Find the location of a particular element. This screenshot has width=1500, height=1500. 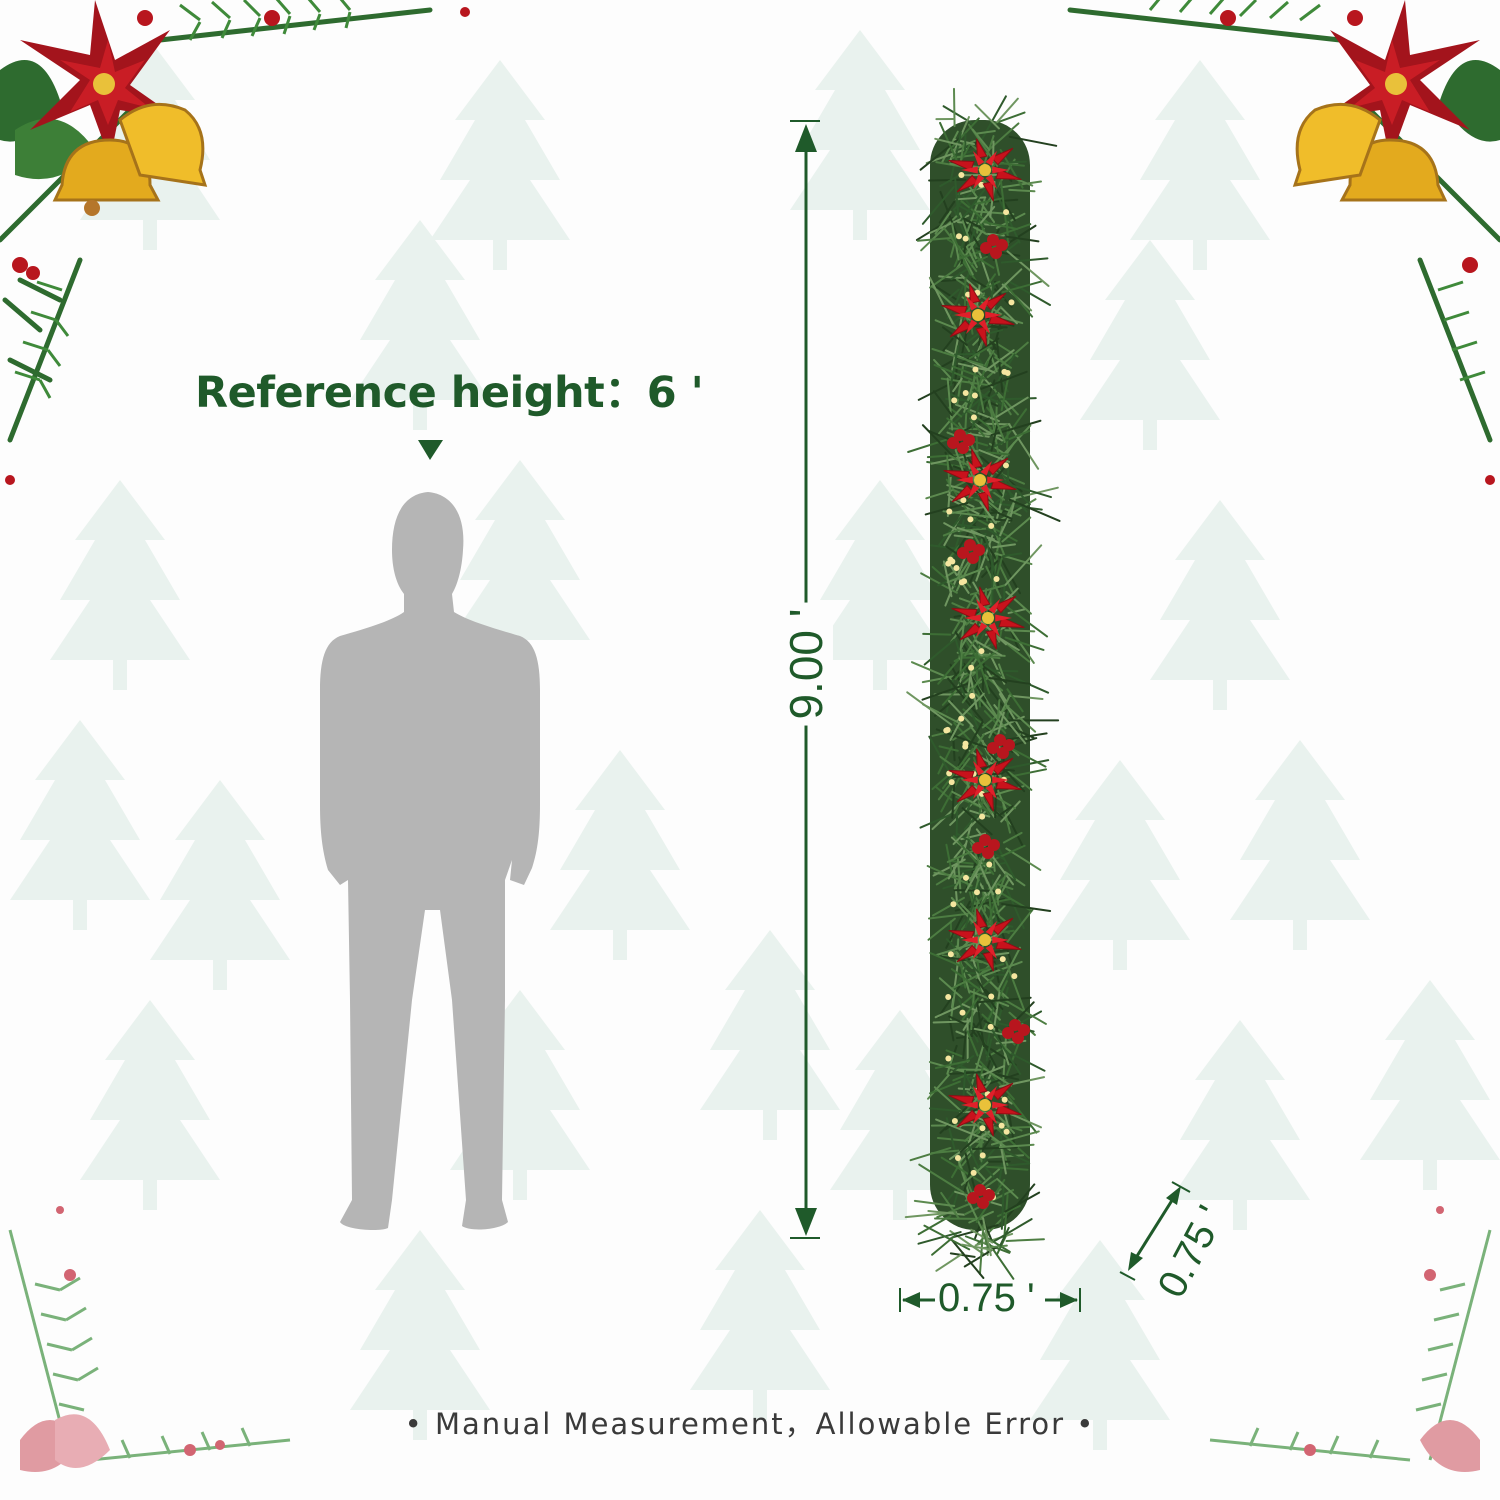

top-left-decoration is located at coordinates (235, 242).